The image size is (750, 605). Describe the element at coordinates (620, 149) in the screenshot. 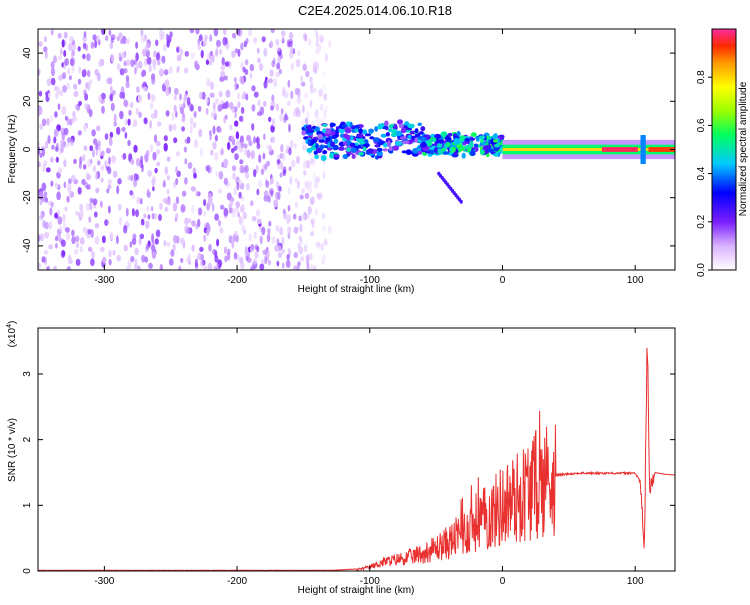

I see `carrier-peak` at that location.